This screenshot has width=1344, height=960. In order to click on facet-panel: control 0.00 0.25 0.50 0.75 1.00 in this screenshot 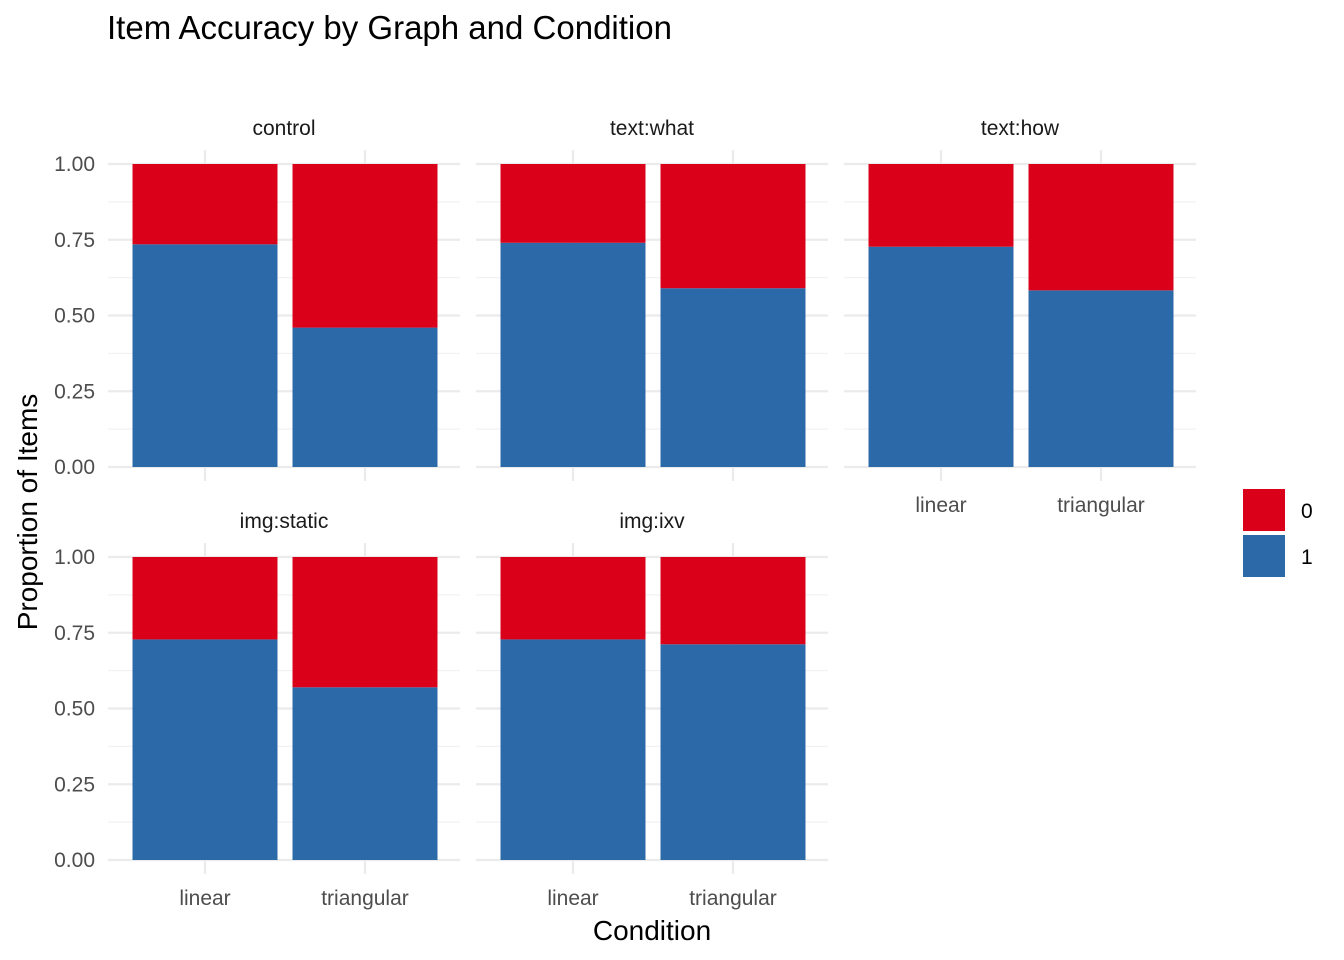, I will do `click(257, 299)`.